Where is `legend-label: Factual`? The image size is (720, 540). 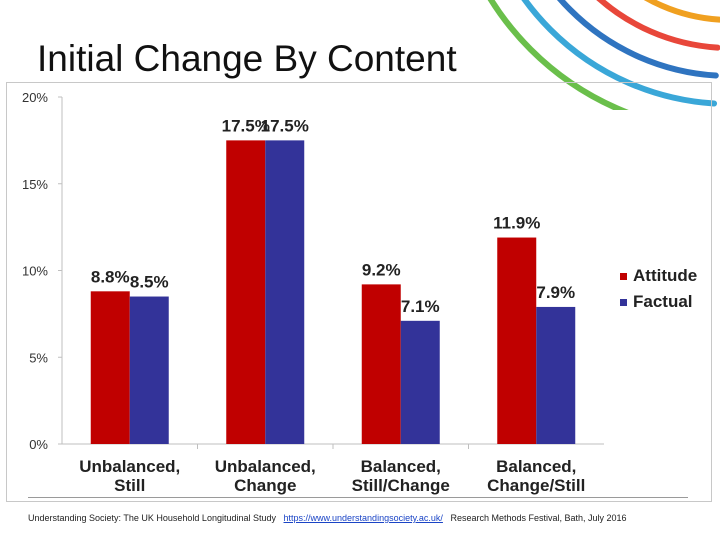
legend-label: Factual is located at coordinates (663, 301).